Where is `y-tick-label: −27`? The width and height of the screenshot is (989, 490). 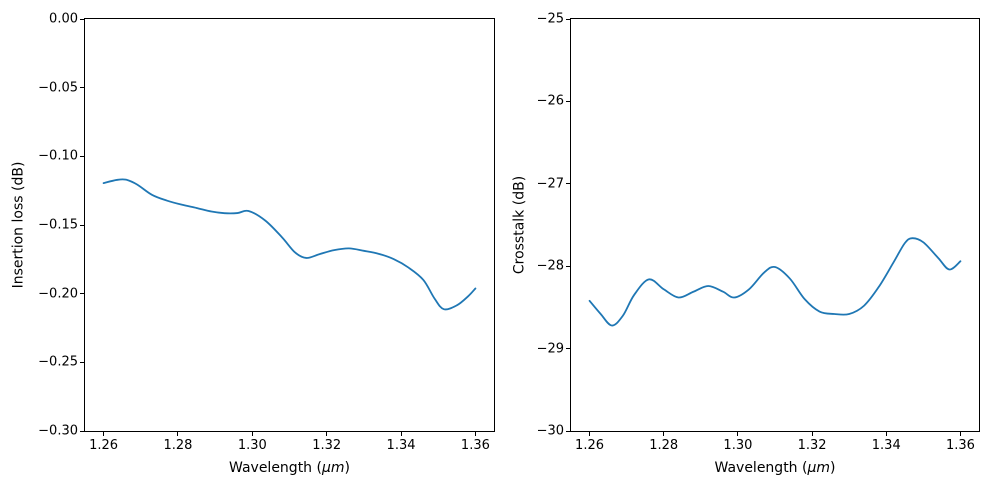 y-tick-label: −27 is located at coordinates (550, 184).